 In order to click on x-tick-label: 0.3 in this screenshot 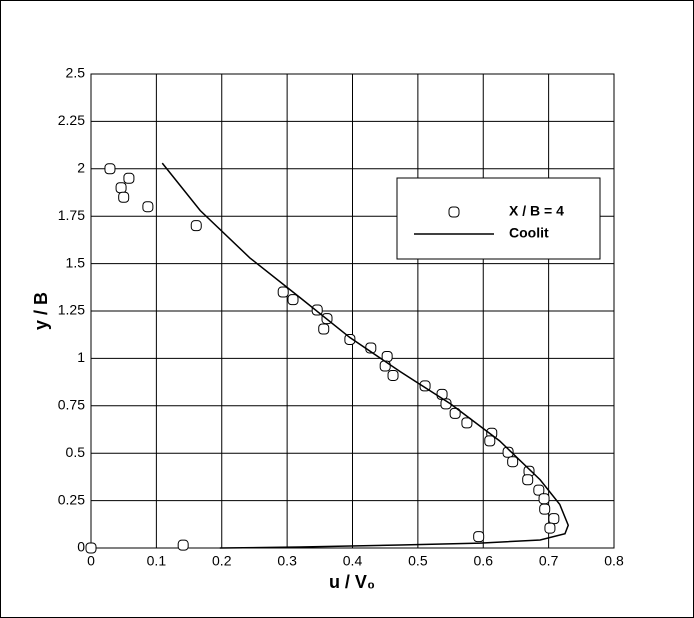, I will do `click(287, 561)`.